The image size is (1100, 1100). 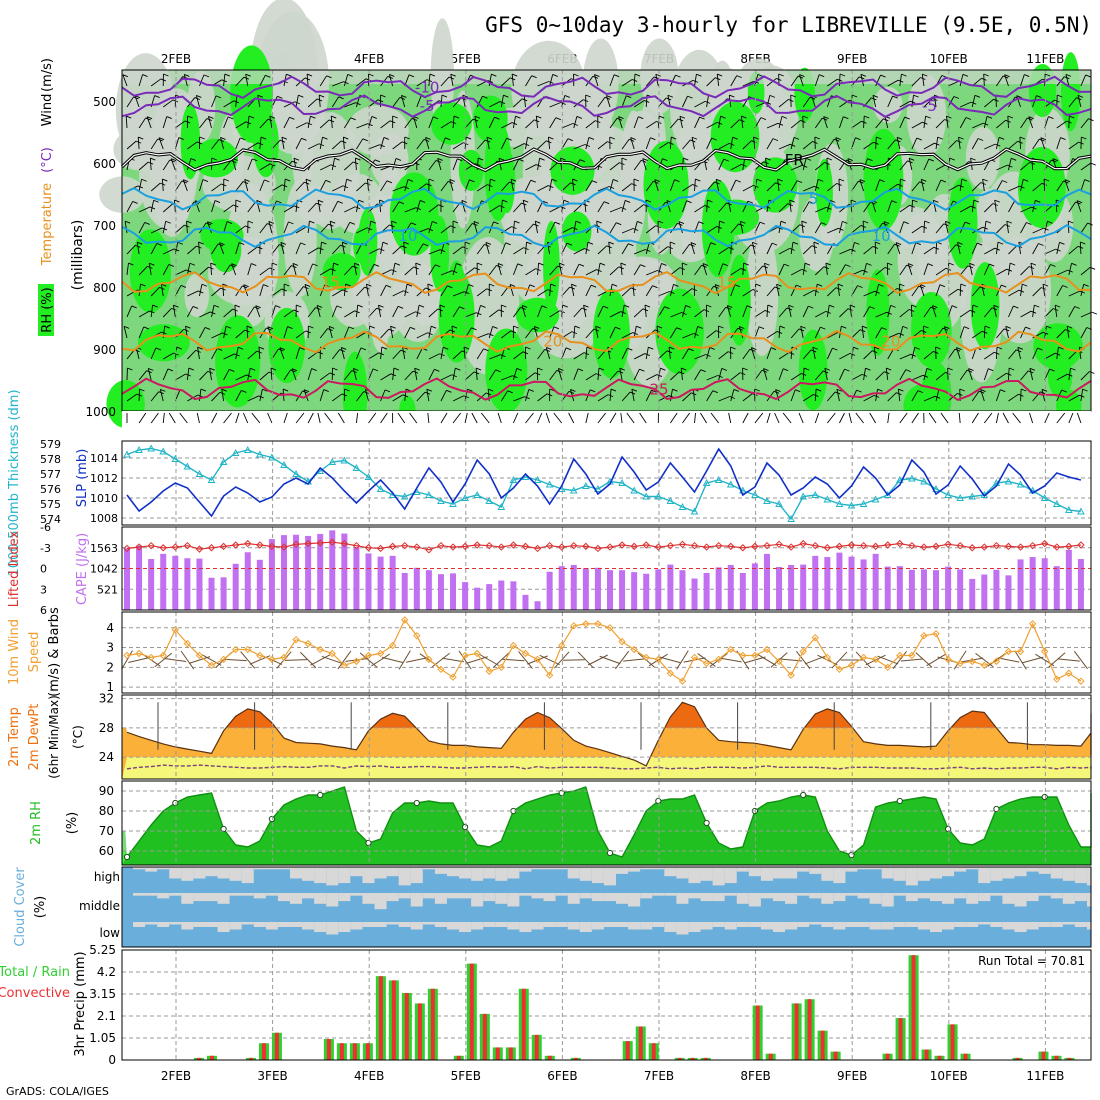 What do you see at coordinates (601, 418) in the screenshot?
I see `surface-wind-barb` at bounding box center [601, 418].